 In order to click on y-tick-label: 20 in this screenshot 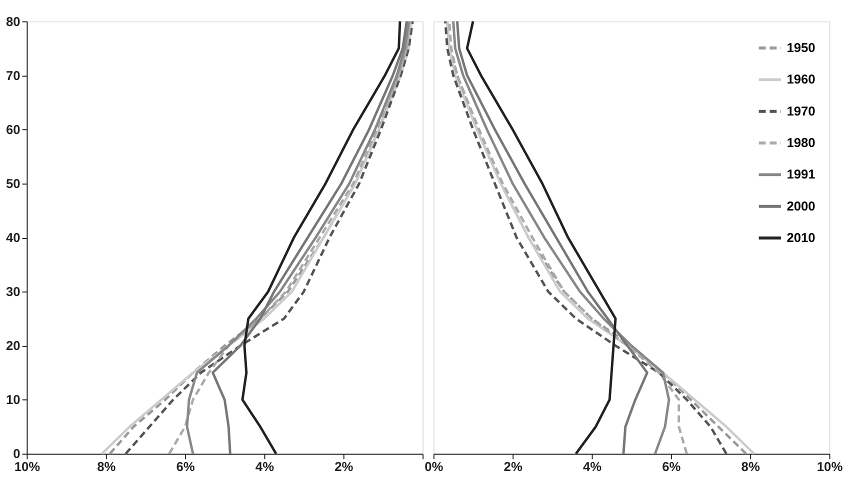, I will do `click(13, 346)`.